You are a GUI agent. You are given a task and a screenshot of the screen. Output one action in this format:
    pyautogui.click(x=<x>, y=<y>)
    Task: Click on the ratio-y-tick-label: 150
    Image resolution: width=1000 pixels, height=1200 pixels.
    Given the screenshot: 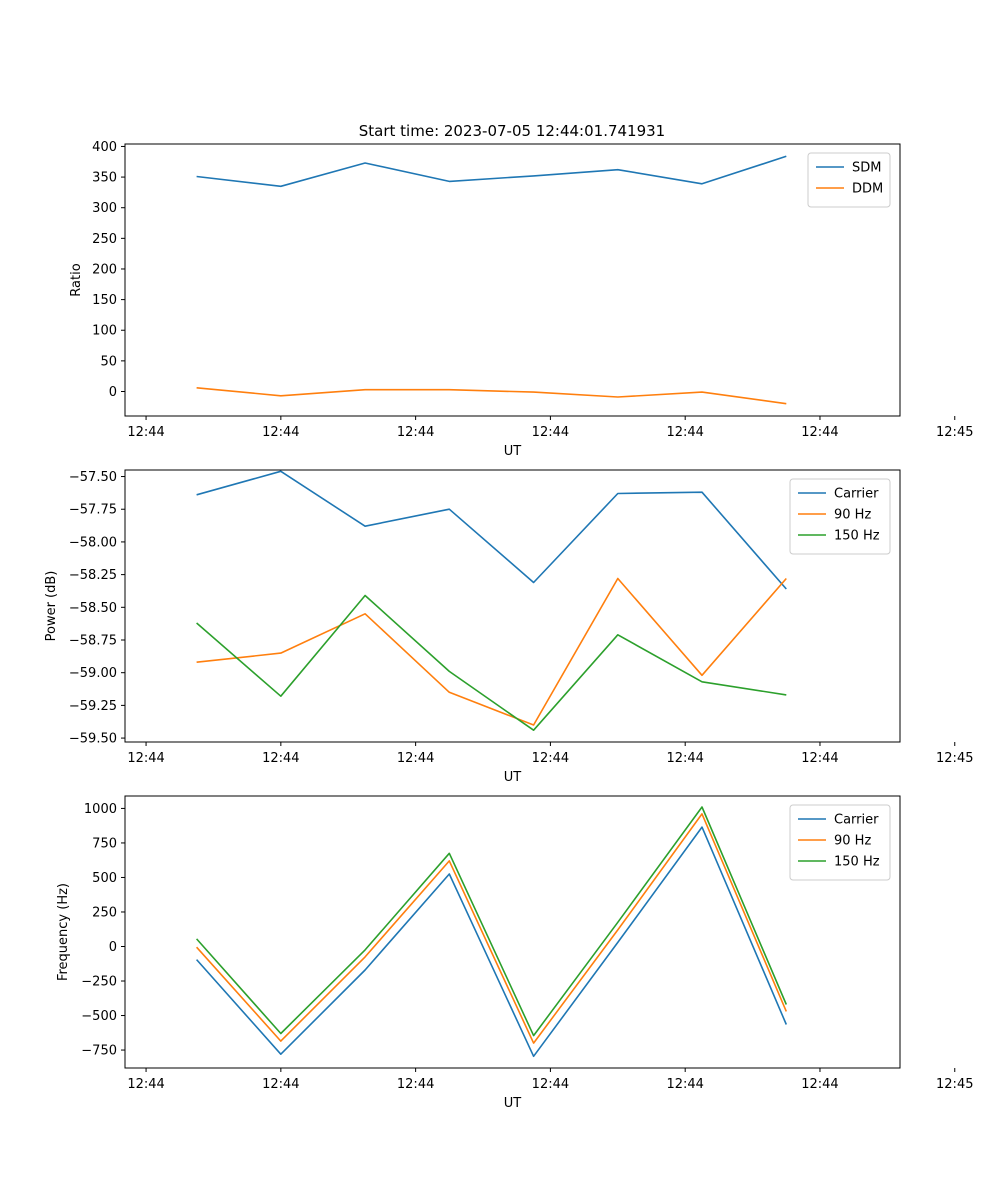 What is the action you would take?
    pyautogui.click(x=104, y=300)
    